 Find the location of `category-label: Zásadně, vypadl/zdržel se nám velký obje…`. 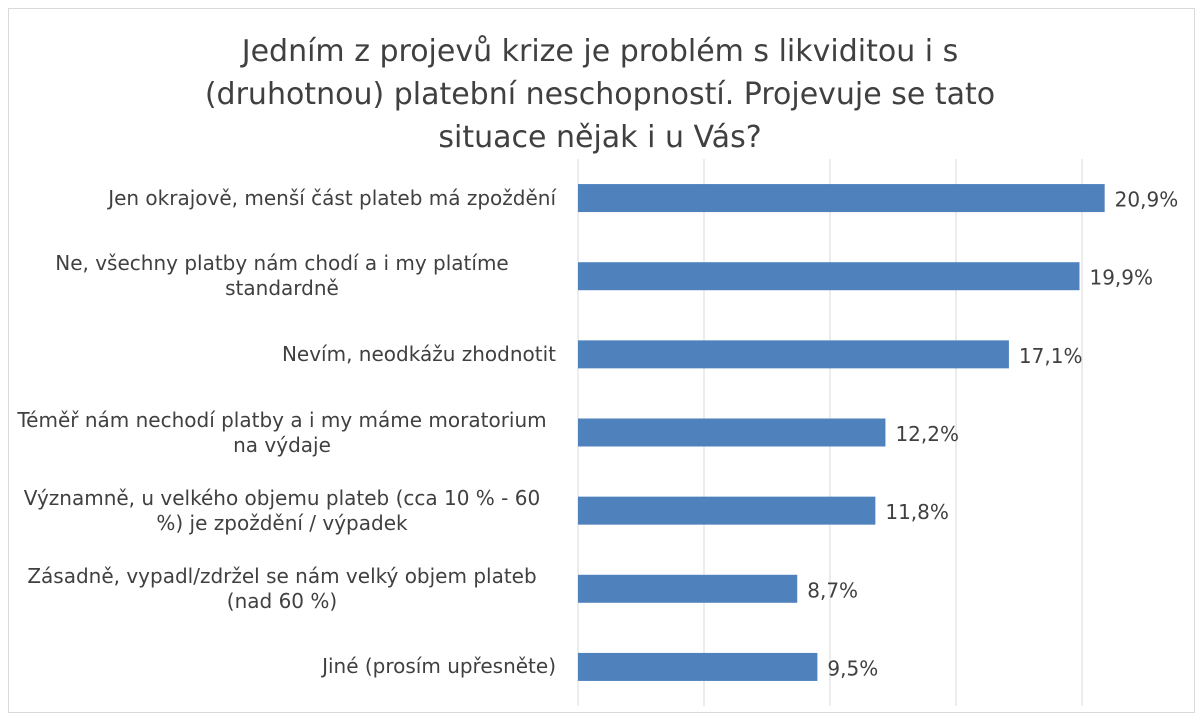

category-label: Zásadně, vypadl/zdržel se nám velký obje… is located at coordinates (282, 588).